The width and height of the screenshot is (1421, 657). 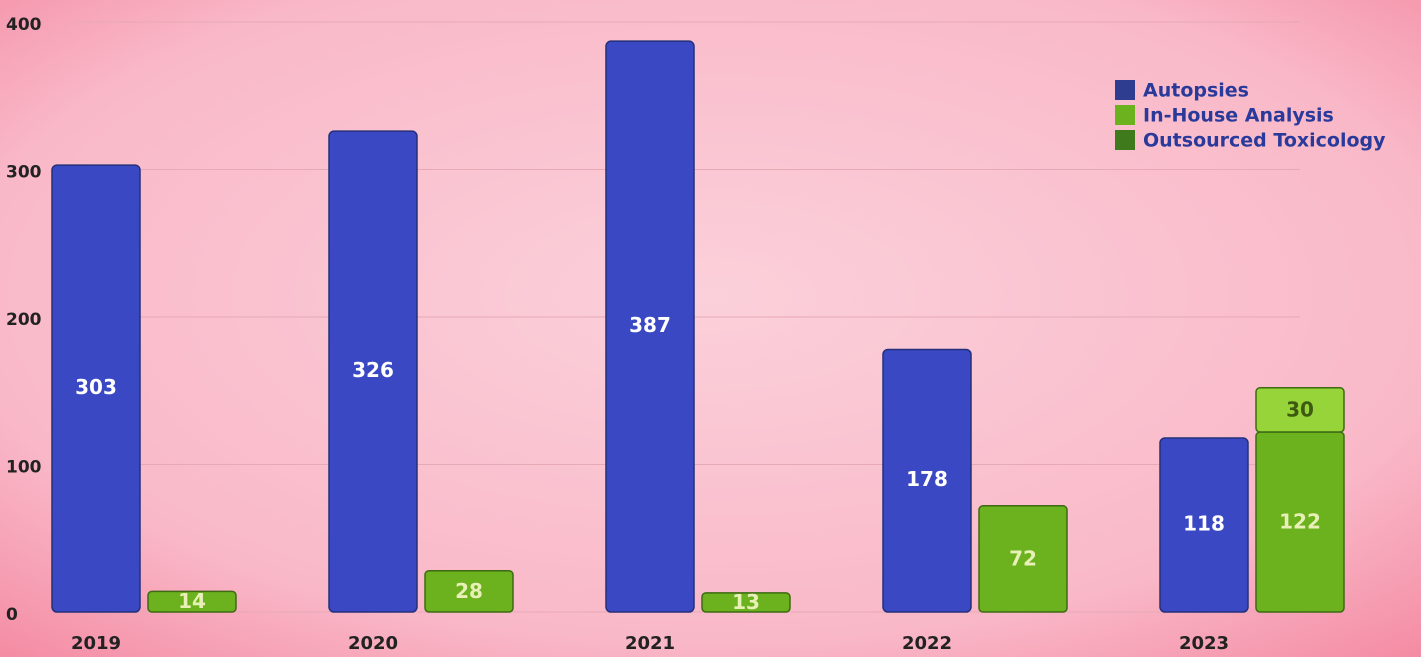 What do you see at coordinates (96, 643) in the screenshot?
I see `x-tick-label: 2019` at bounding box center [96, 643].